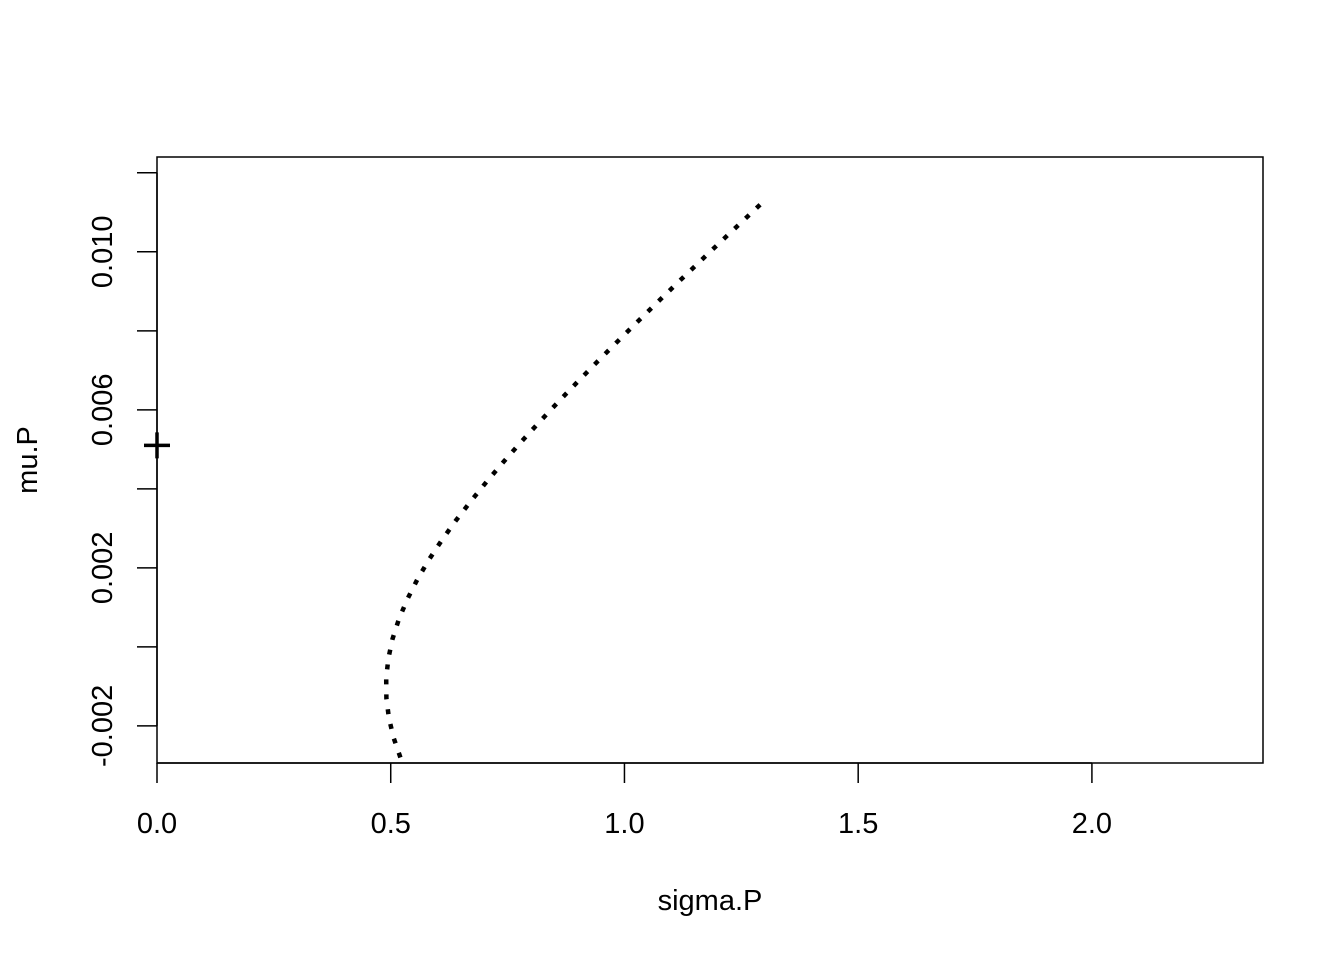 The image size is (1344, 960). What do you see at coordinates (157, 445) in the screenshot?
I see `plus-point` at bounding box center [157, 445].